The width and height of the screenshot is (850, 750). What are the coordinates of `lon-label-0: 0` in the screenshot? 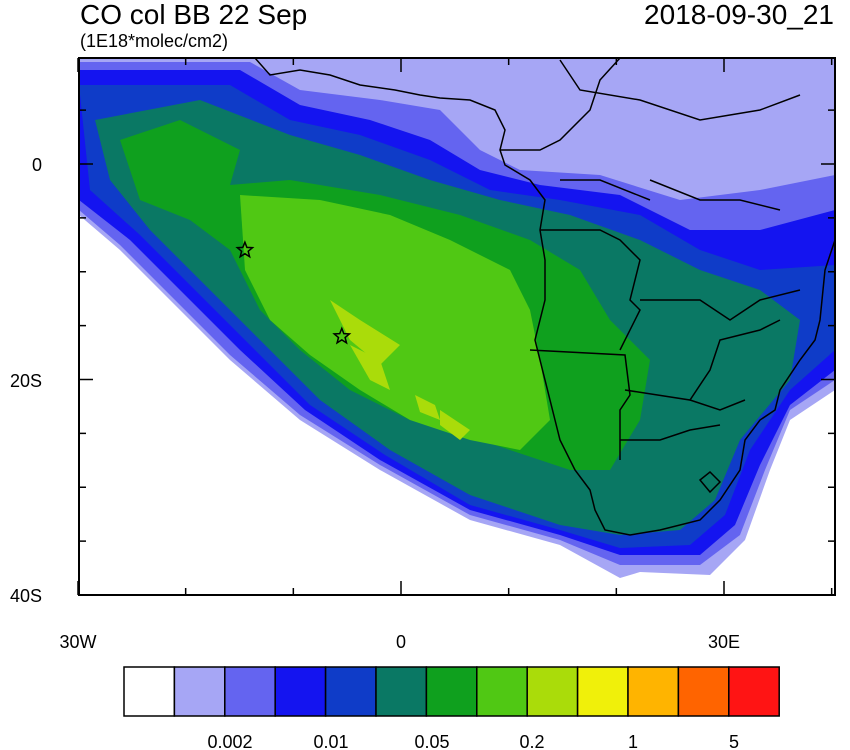 It's located at (401, 642).